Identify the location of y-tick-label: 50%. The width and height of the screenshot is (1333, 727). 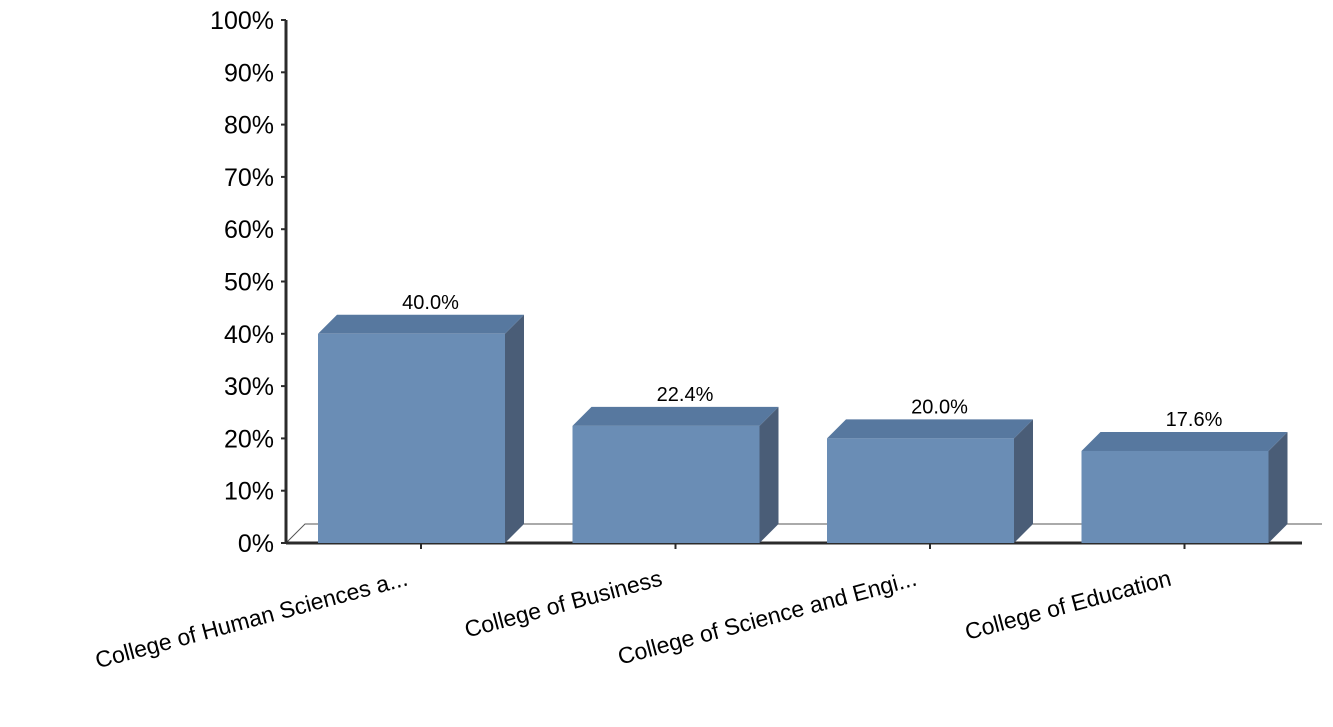
(249, 283).